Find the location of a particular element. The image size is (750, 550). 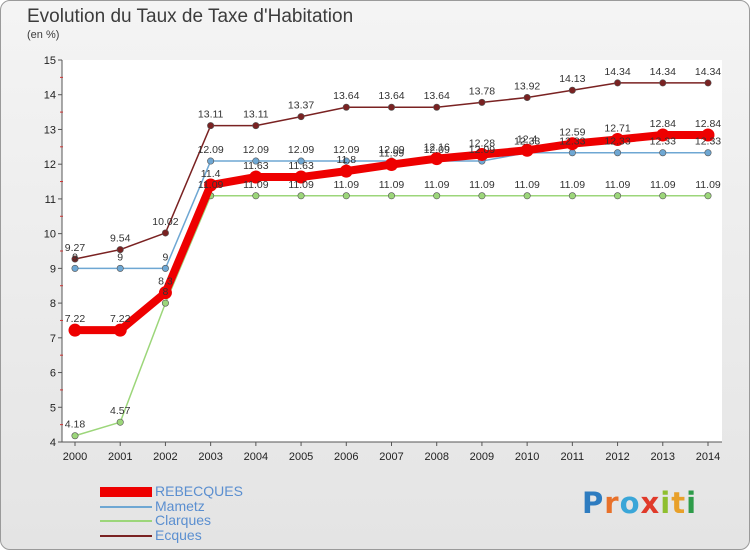

x-tick-label: 2004 is located at coordinates (256, 457).